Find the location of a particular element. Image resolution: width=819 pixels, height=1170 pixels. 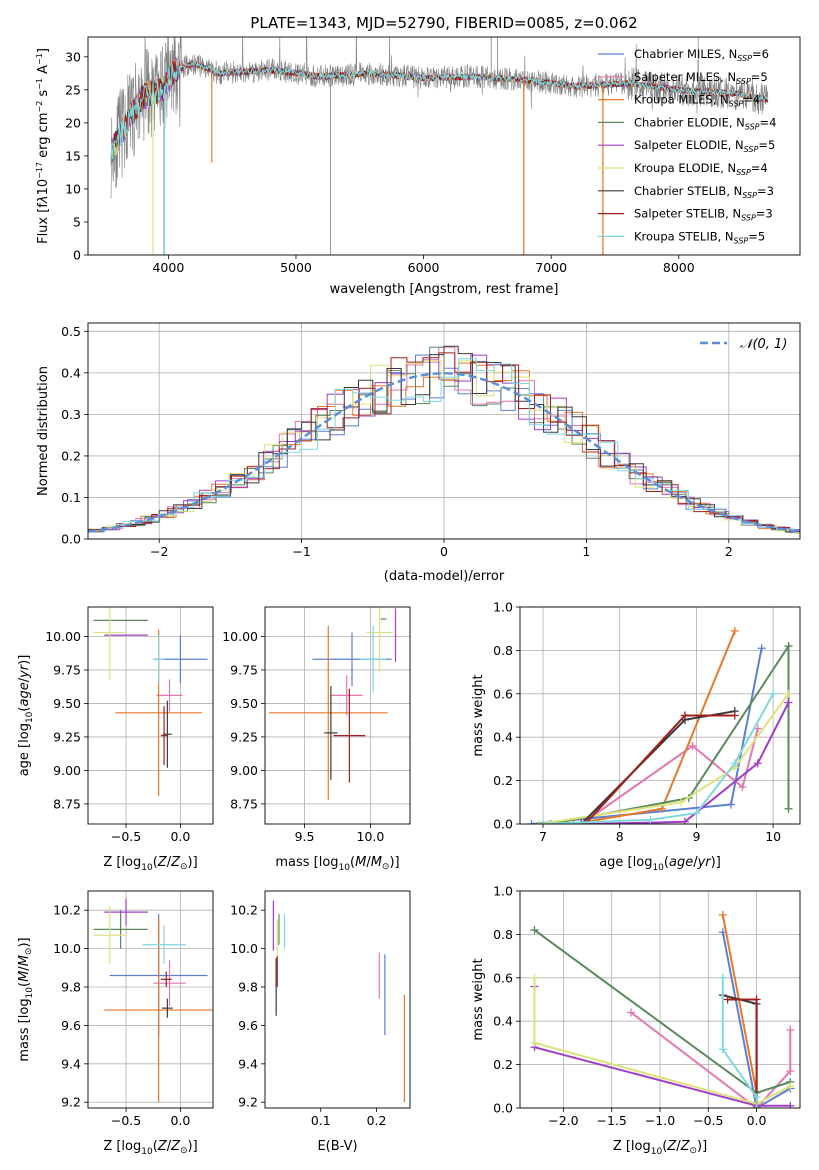

legend-label: Kroupa STELIB, NSSP=5 is located at coordinates (699, 237).